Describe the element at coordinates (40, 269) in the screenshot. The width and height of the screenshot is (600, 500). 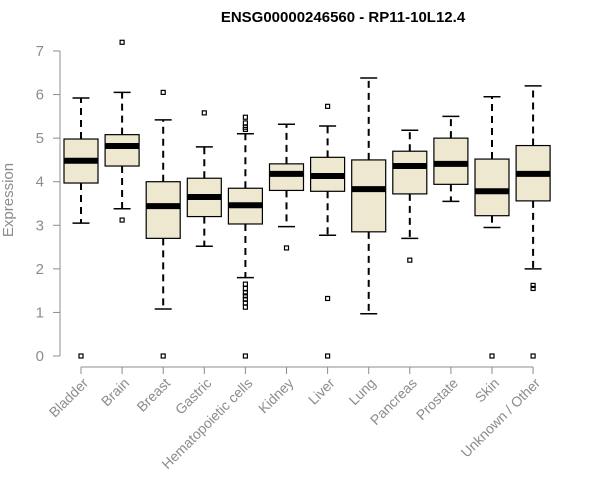
I see `y-tick-label: 2` at that location.